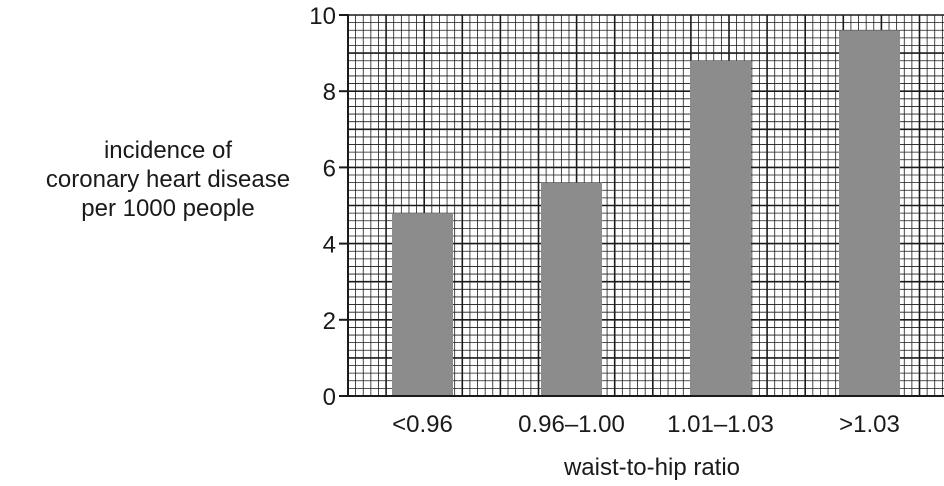 This screenshot has width=944, height=486. Describe the element at coordinates (869, 424) in the screenshot. I see `x-tick-label-4: >1.03` at that location.